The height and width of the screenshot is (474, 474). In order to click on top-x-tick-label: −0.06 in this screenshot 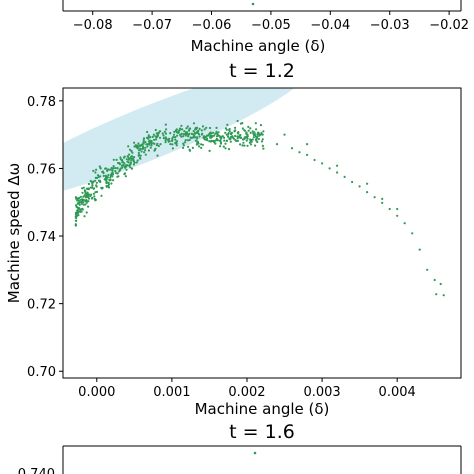, I will do `click(212, 25)`.